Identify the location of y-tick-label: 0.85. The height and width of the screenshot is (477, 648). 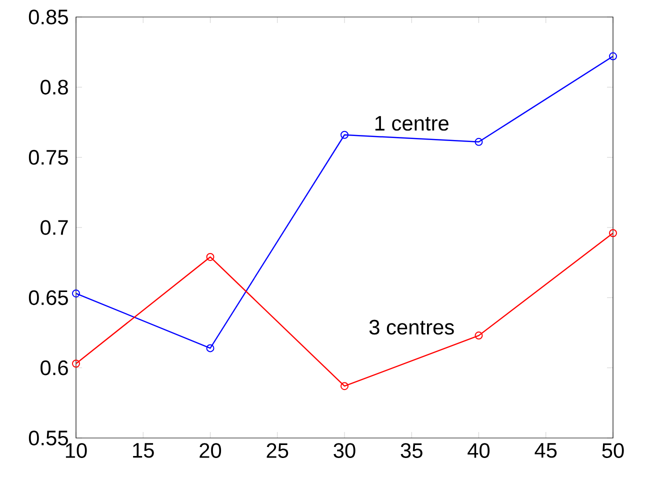
(48, 17).